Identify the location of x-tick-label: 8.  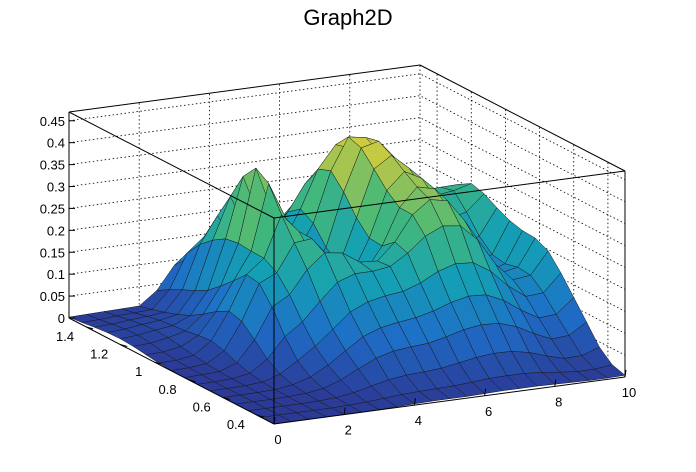
(558, 401).